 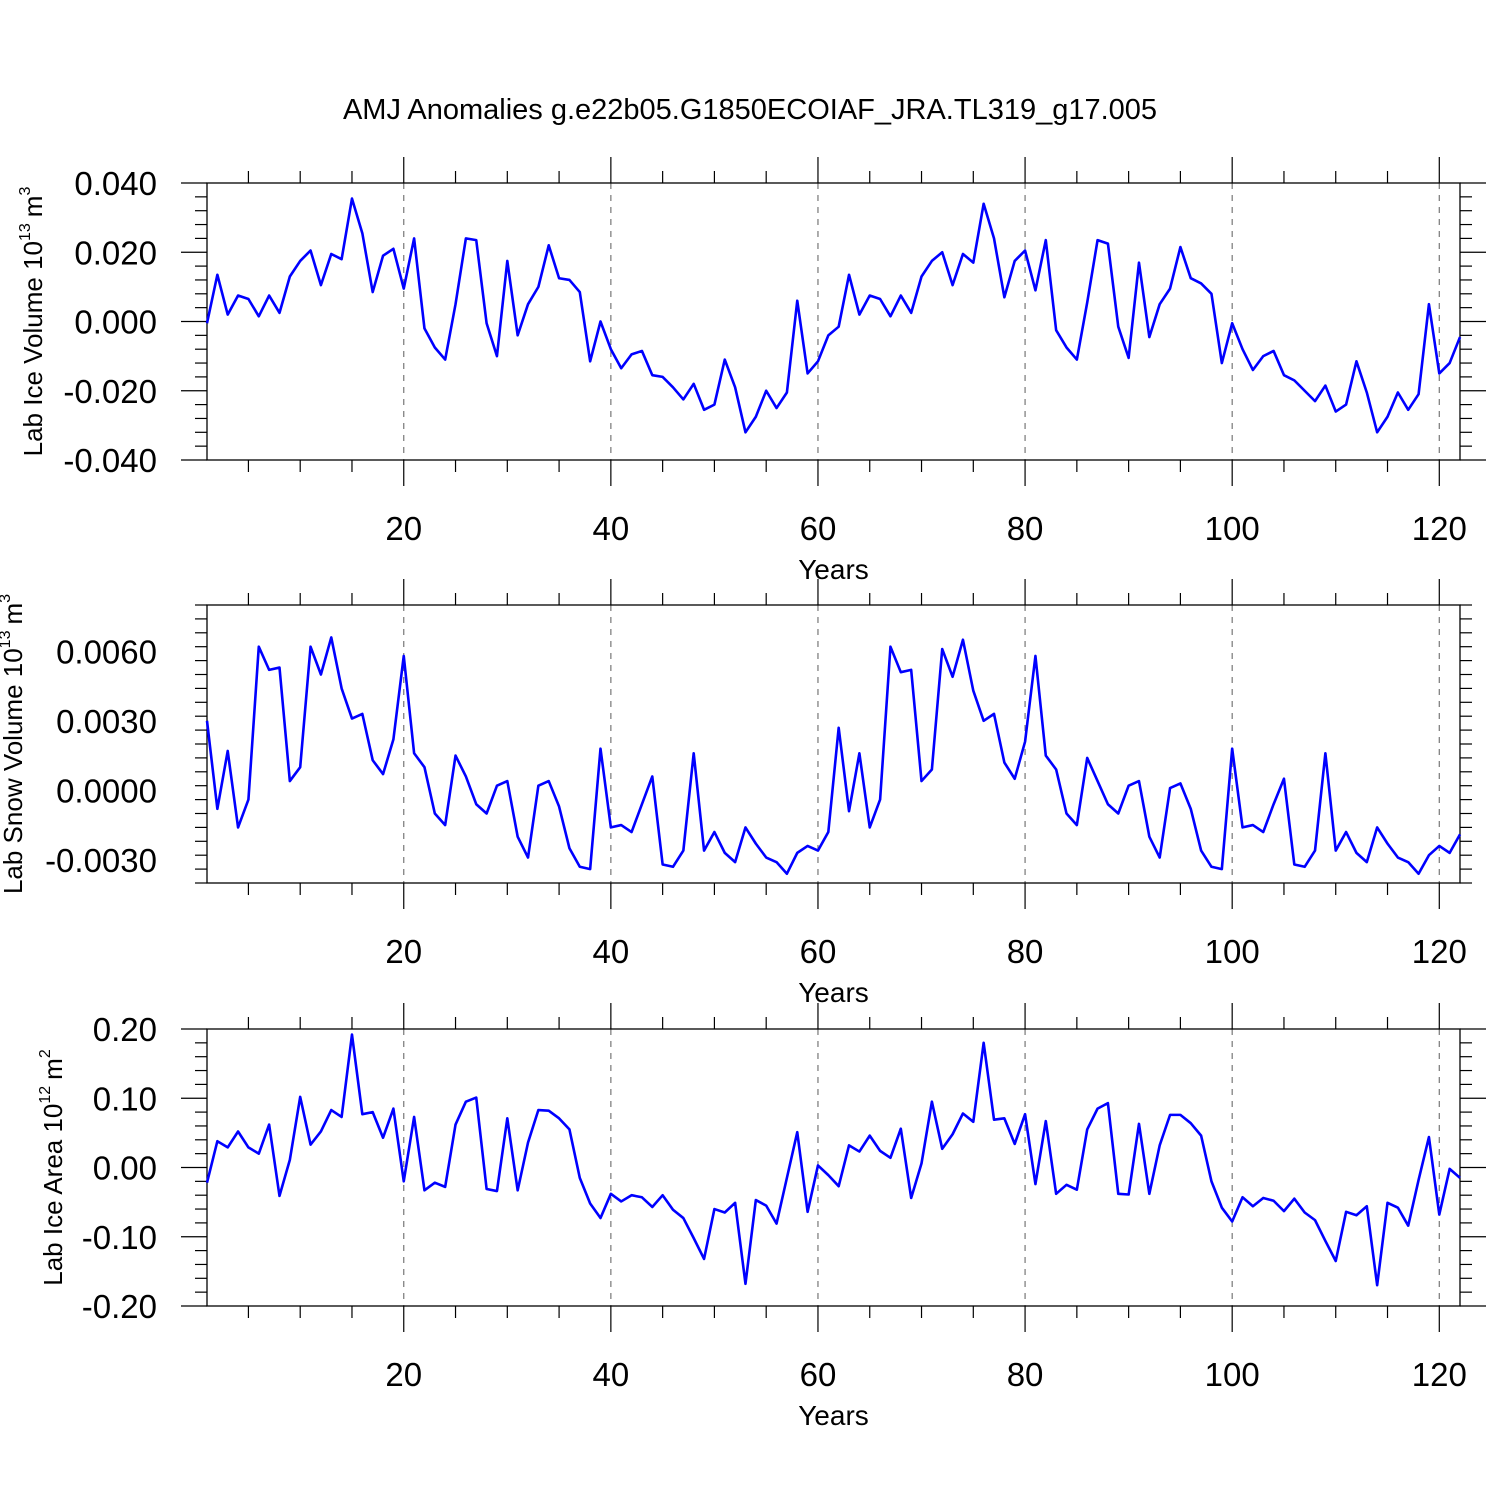 I want to click on y-tick-label: 0.00, so click(x=125, y=1168).